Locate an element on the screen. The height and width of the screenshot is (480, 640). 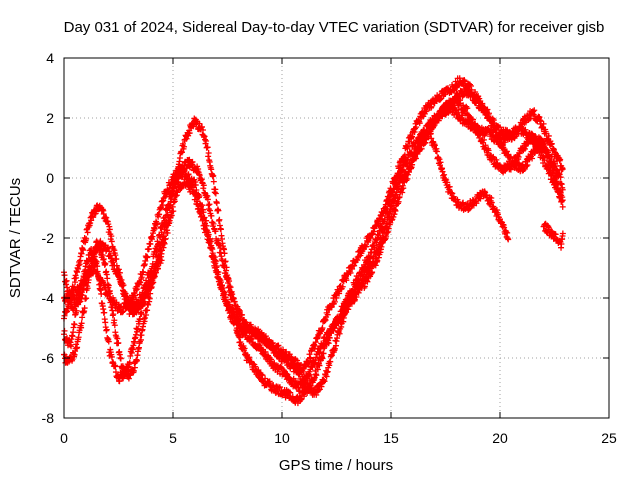
x-tick-labels: 0 5 10 15 20 25 is located at coordinates (338, 438).